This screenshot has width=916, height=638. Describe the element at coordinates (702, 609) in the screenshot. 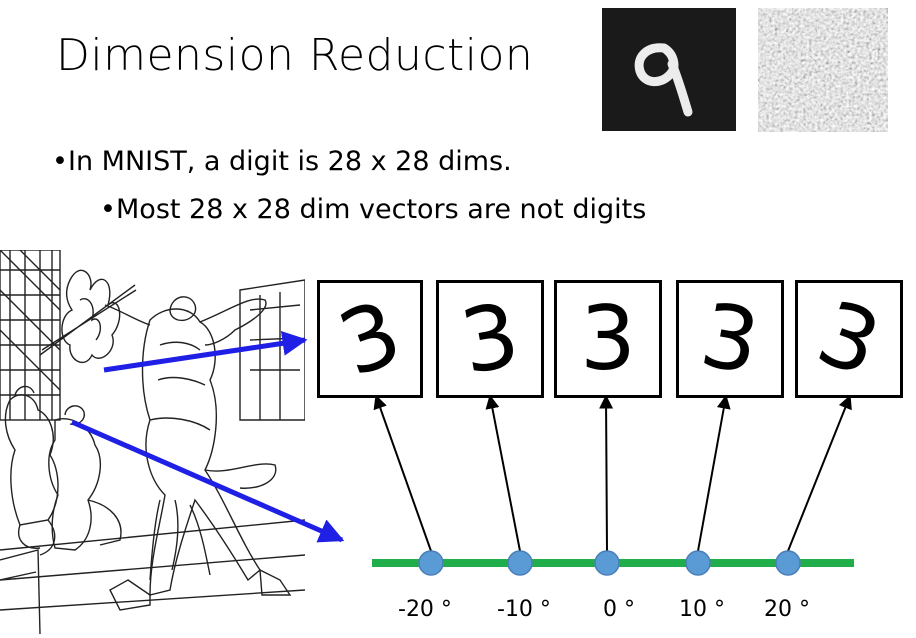

I see `angle-label: 10 °` at that location.